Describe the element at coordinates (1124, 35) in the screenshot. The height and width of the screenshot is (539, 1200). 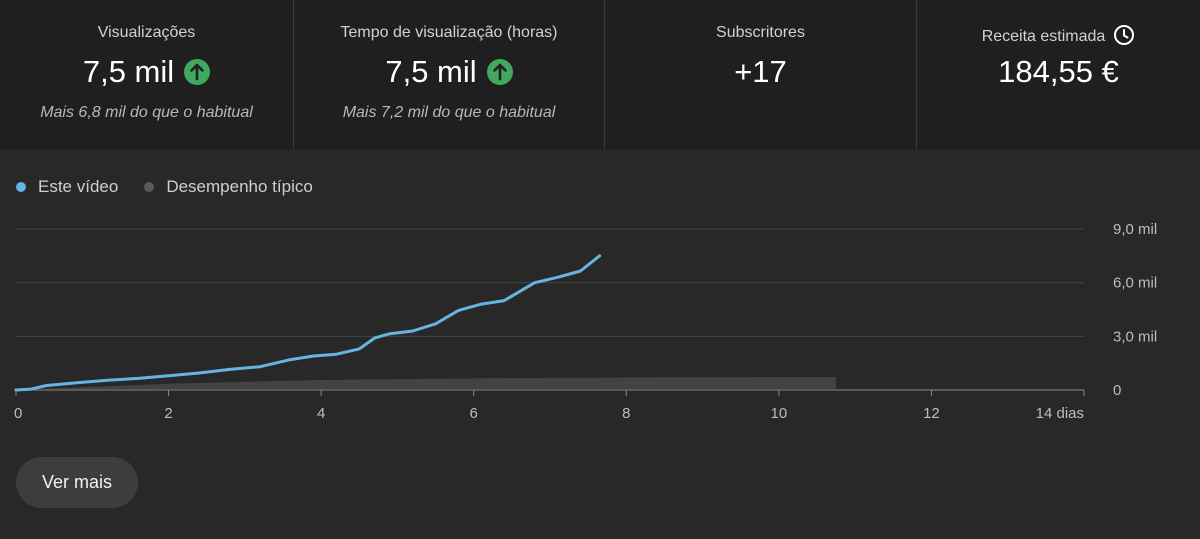
I see `clock-icon` at that location.